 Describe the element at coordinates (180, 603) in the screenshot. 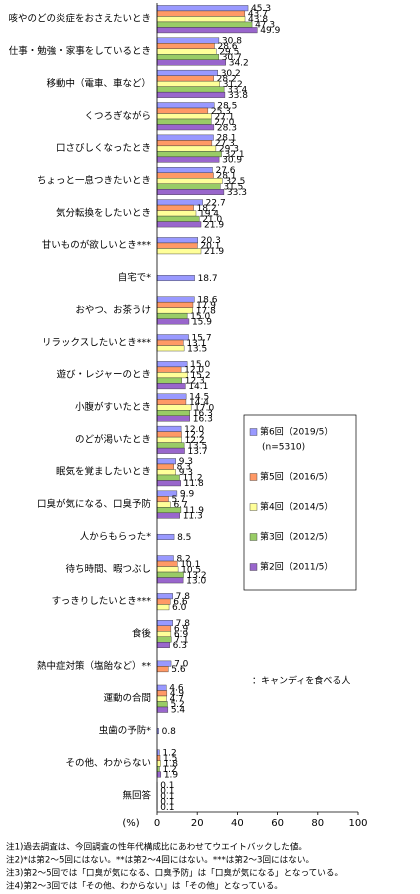

I see `value-label: 6.6` at that location.